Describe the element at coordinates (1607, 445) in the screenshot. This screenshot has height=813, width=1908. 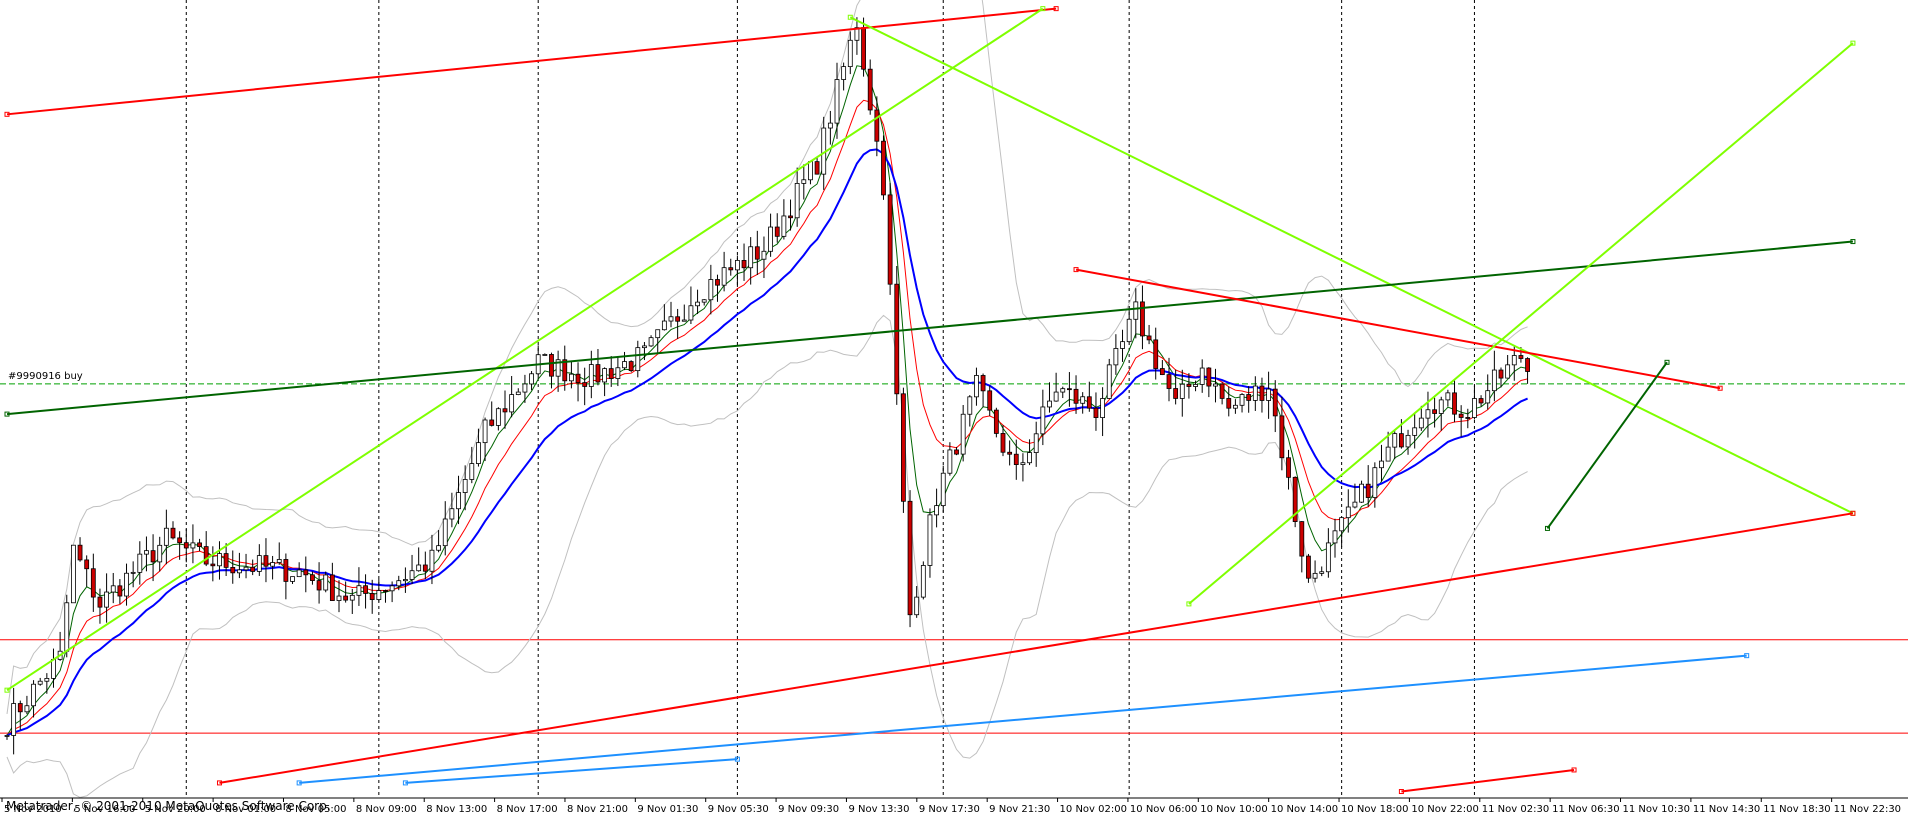
I see `trendline-dark-green` at that location.